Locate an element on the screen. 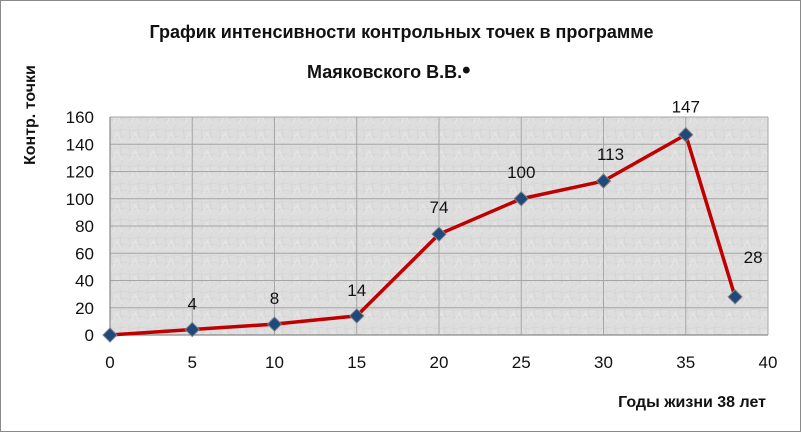  x-tick-label: 15 is located at coordinates (356, 362).